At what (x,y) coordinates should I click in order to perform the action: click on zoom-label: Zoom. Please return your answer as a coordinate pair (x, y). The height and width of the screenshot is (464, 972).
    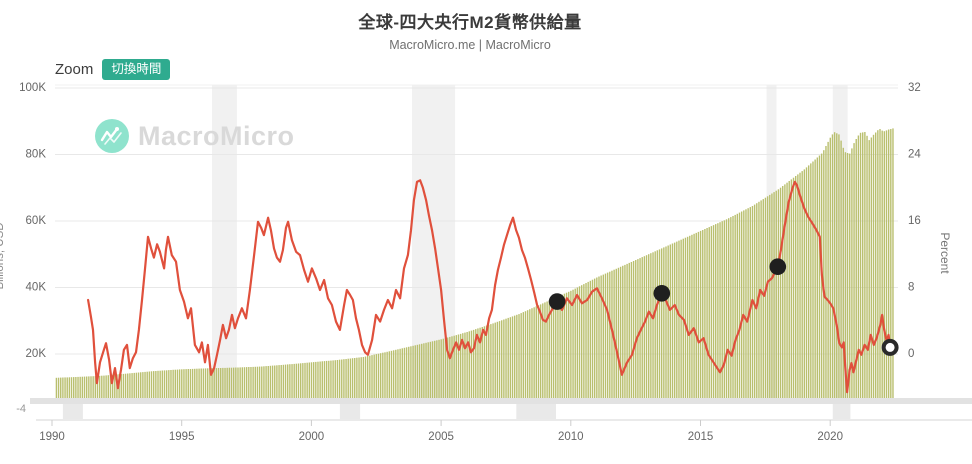
    Looking at the image, I should click on (74, 69).